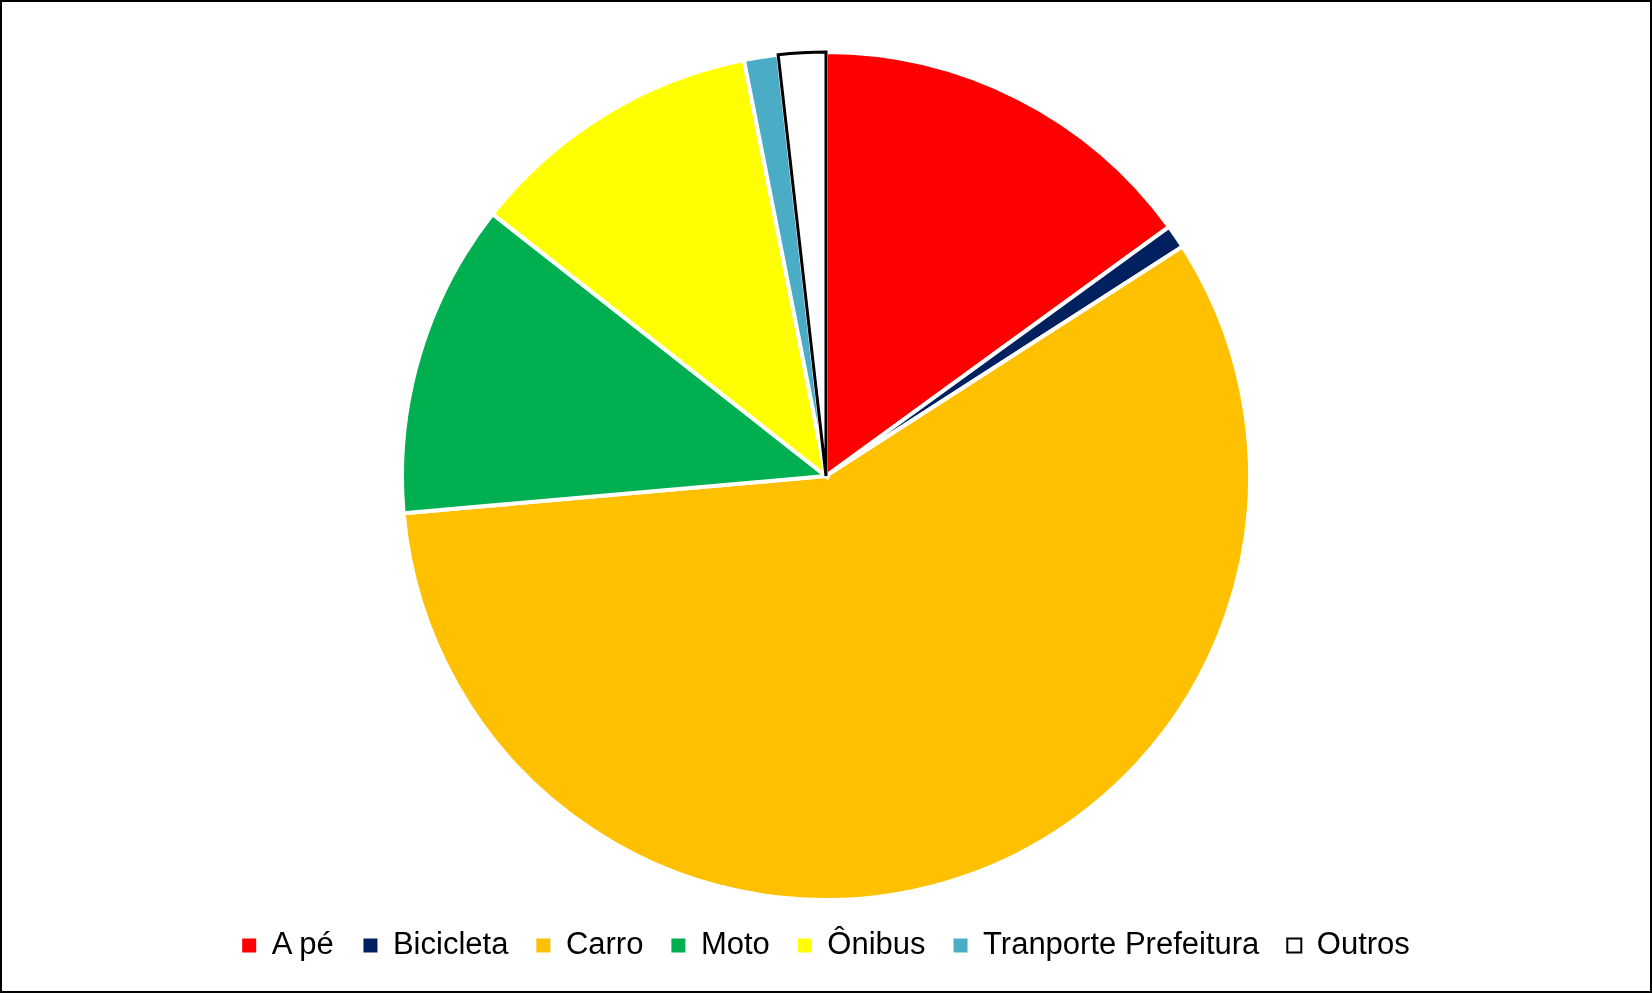 The width and height of the screenshot is (1652, 993). I want to click on legend-label: Carro, so click(604, 944).